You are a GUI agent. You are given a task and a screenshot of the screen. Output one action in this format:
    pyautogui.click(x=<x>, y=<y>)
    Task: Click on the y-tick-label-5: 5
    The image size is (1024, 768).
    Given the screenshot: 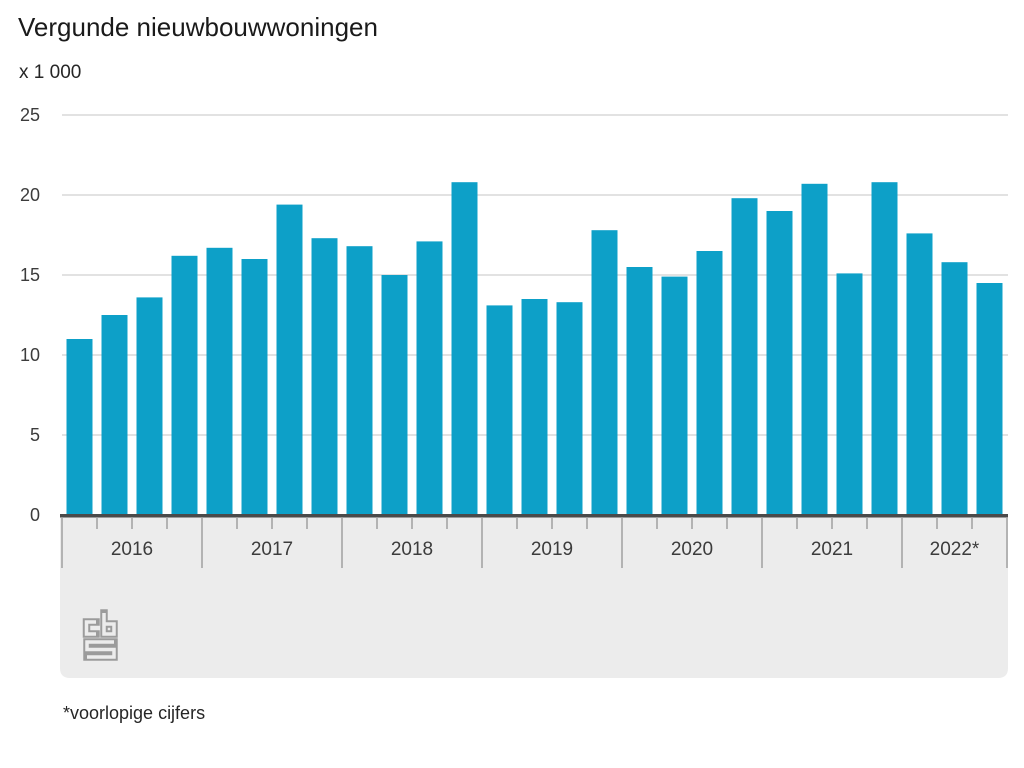 What is the action you would take?
    pyautogui.click(x=35, y=435)
    